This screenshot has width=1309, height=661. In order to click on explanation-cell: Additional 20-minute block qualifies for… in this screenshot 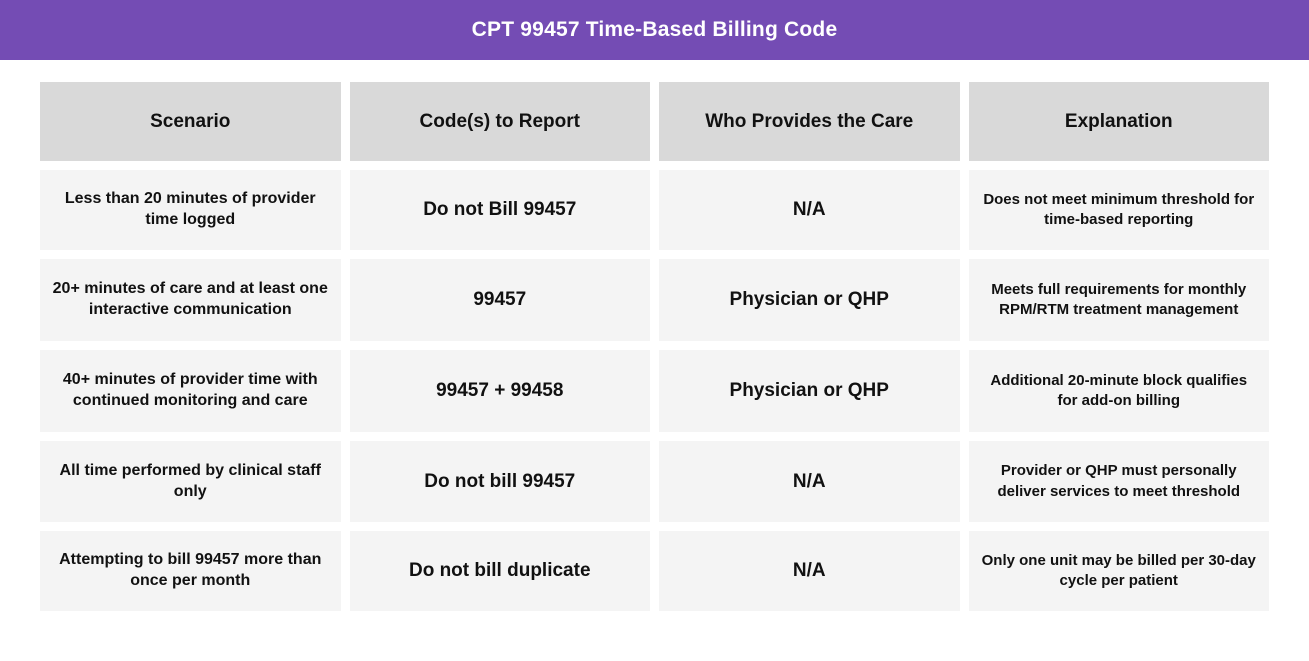, I will do `click(1118, 391)`.